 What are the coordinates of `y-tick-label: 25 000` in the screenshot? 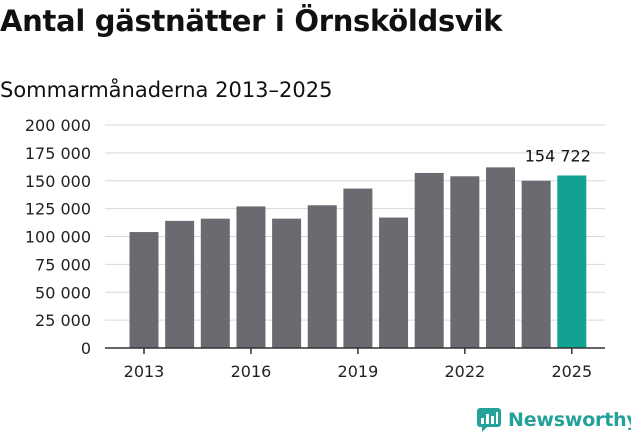 It's located at (63, 320).